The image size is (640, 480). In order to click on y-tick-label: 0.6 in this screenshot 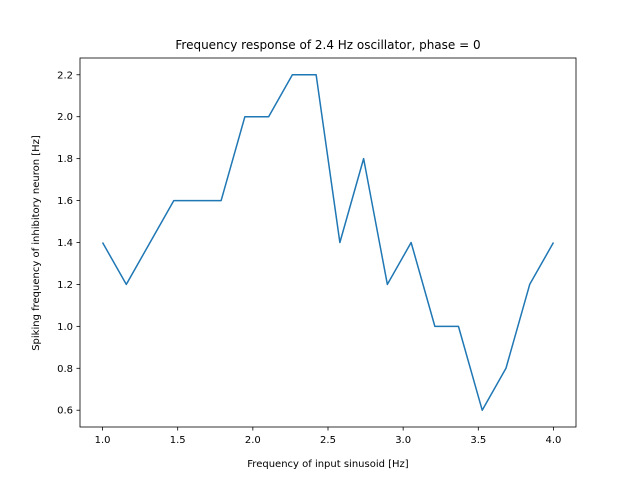, I will do `click(65, 411)`.